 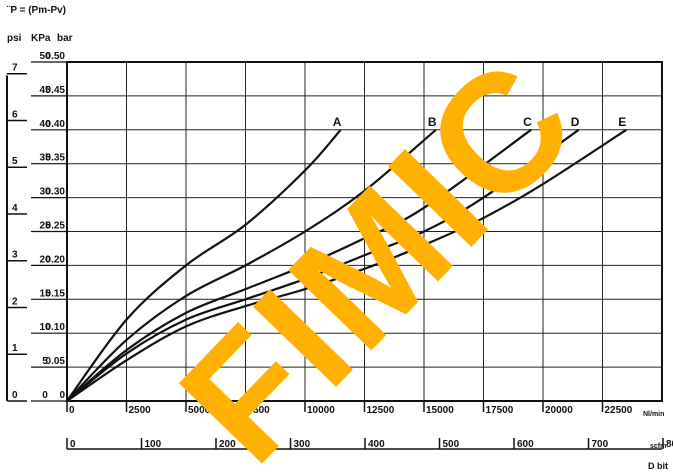 I want to click on psi-tick-label: 6, so click(x=15, y=114).